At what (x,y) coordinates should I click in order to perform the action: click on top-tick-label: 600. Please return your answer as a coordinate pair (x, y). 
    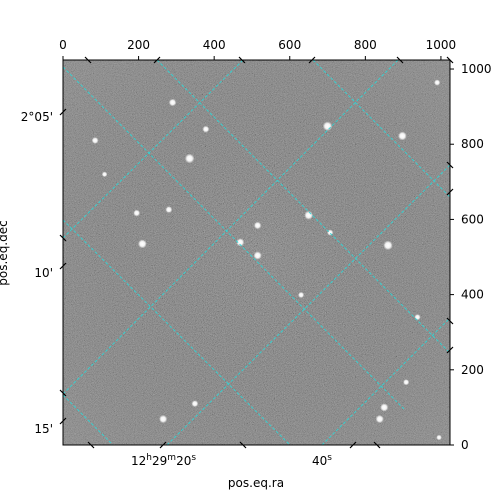
    Looking at the image, I should click on (289, 45).